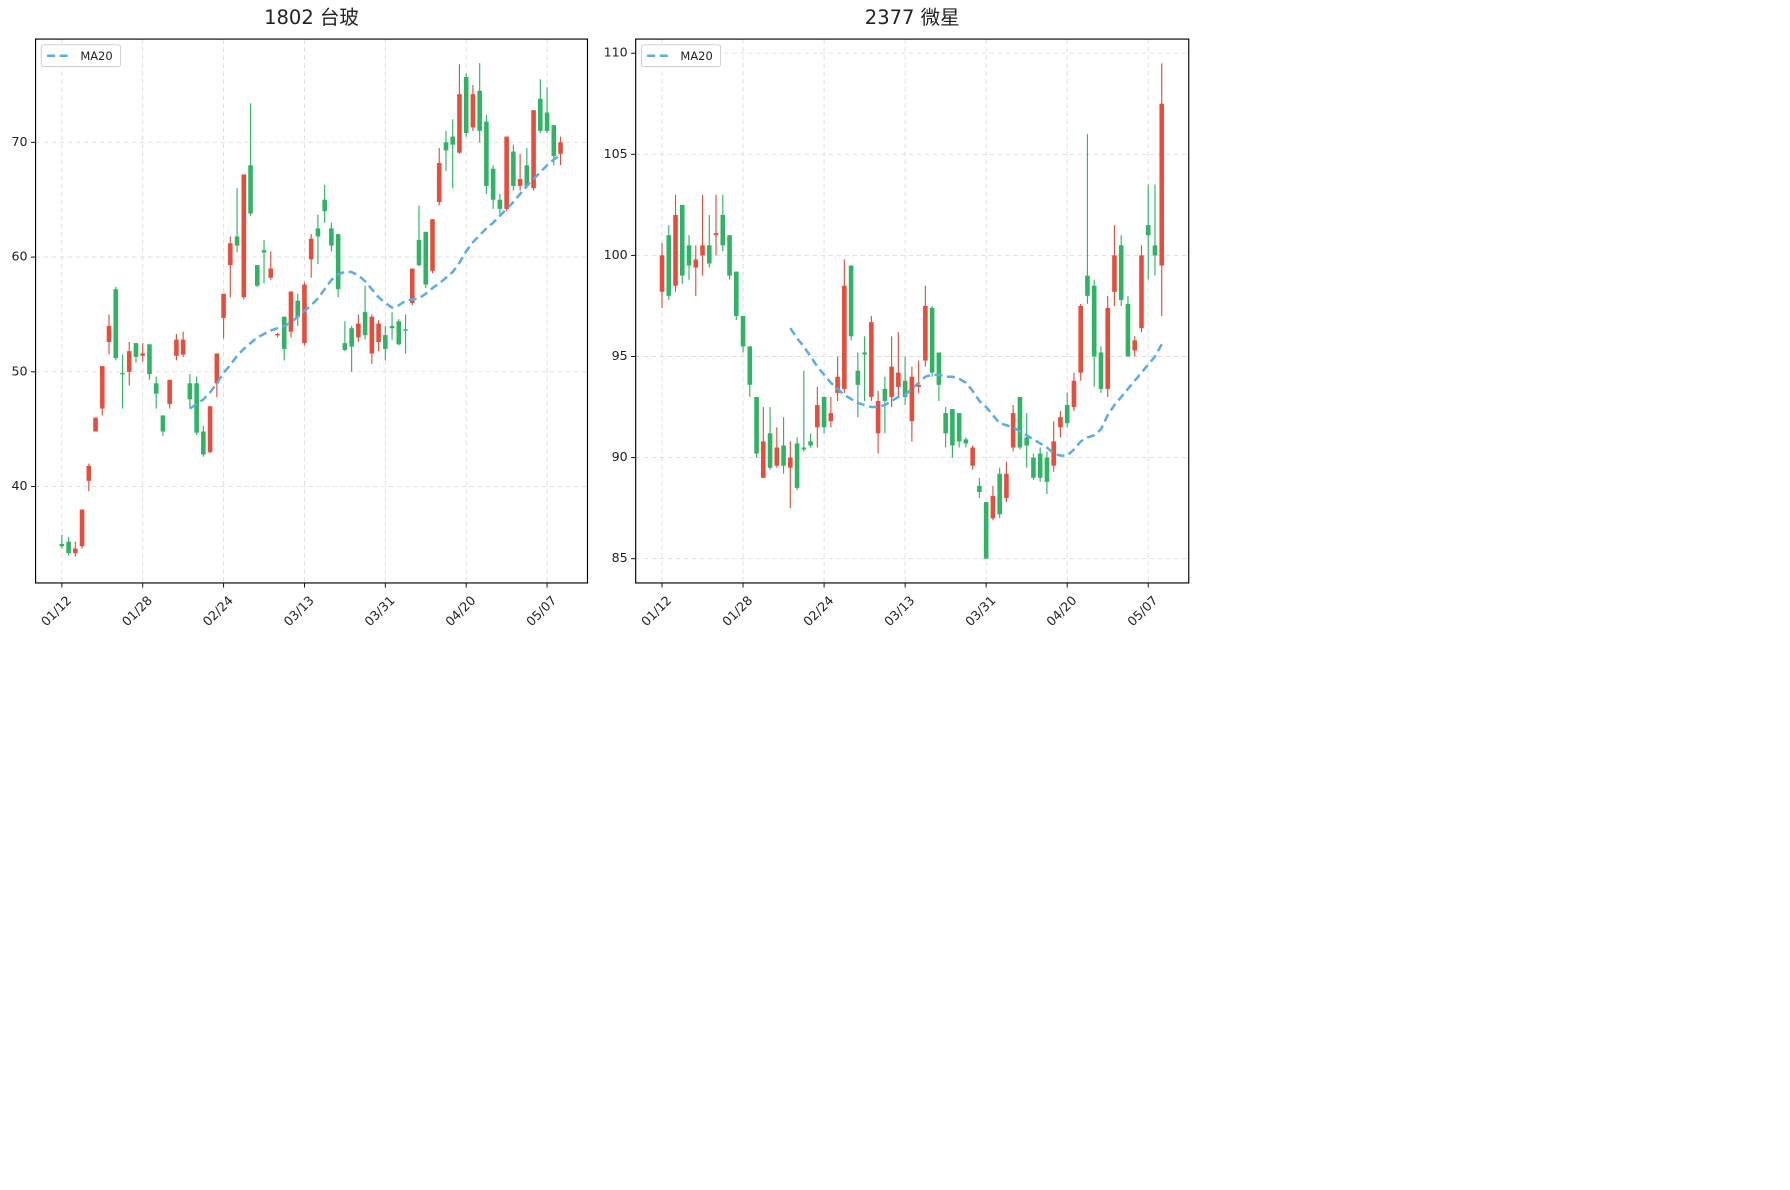 This screenshot has height=1190, width=1790. What do you see at coordinates (379, 611) in the screenshot?
I see `x-tick-label: 03/31` at bounding box center [379, 611].